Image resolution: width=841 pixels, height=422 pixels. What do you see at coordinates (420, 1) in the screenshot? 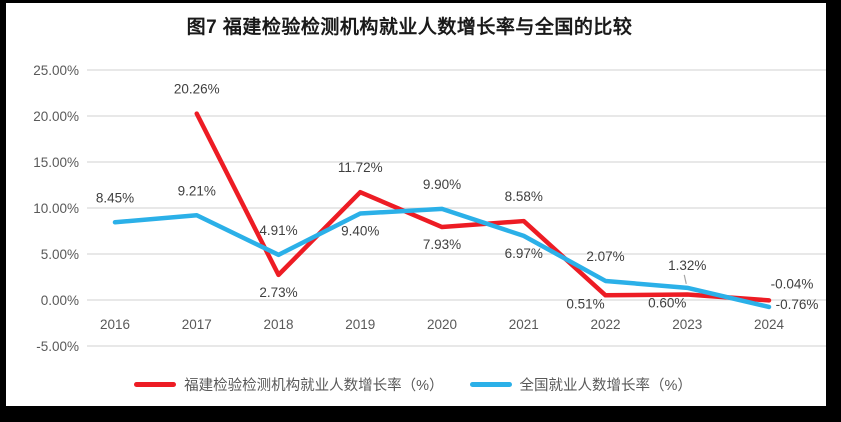
I see `frame-top-border` at bounding box center [420, 1].